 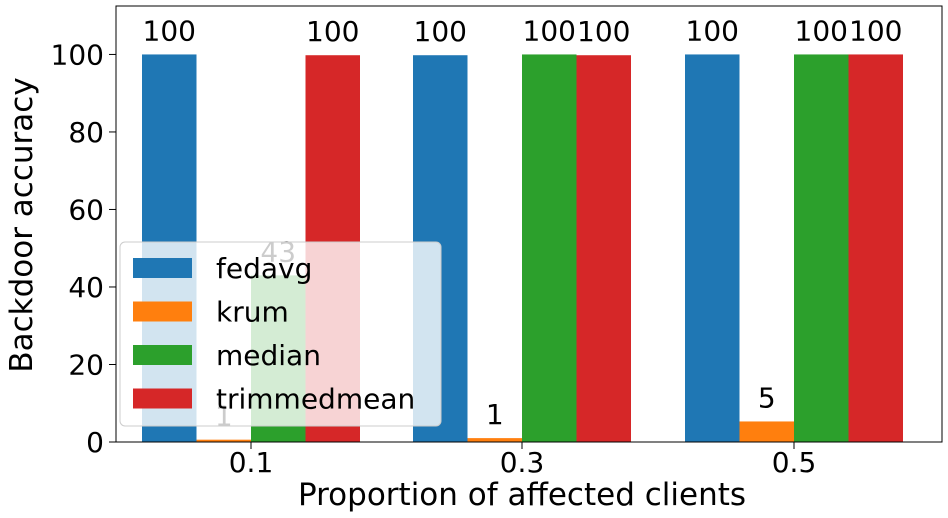 I want to click on bar-krum-0.1, so click(x=223, y=440).